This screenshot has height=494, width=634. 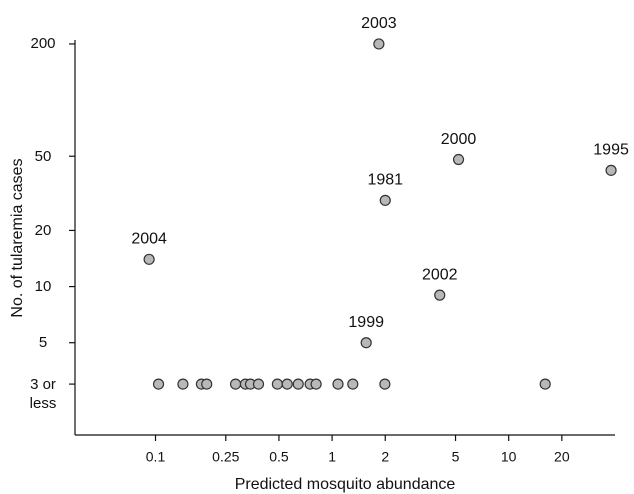 I want to click on x-tick-label: 0.1, so click(x=156, y=457).